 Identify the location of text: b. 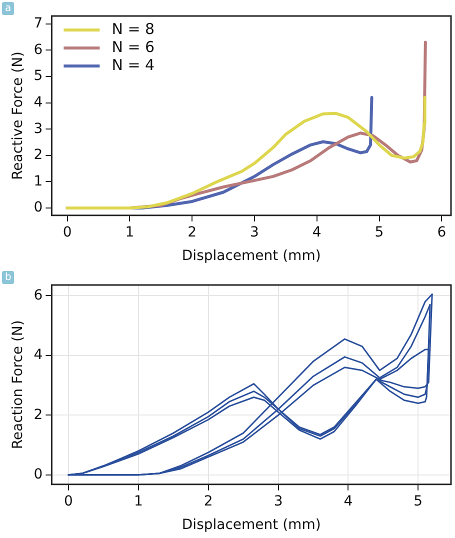
(8, 277).